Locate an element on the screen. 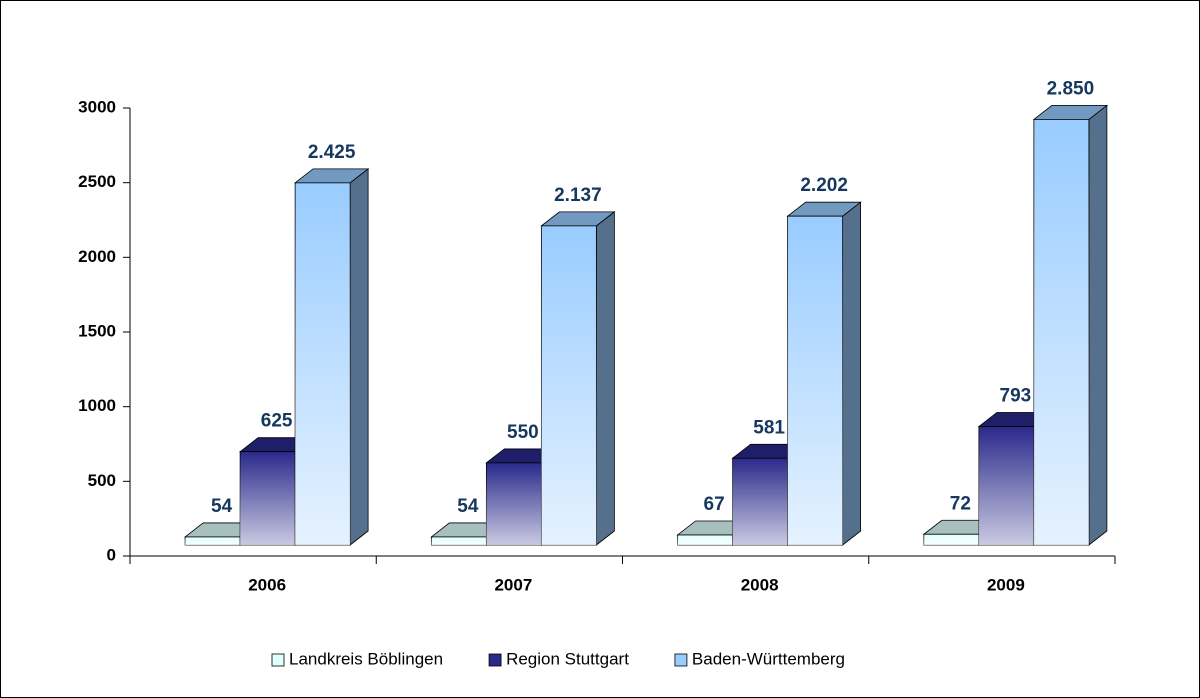 The image size is (1200, 698). value-label: 581 is located at coordinates (769, 427).